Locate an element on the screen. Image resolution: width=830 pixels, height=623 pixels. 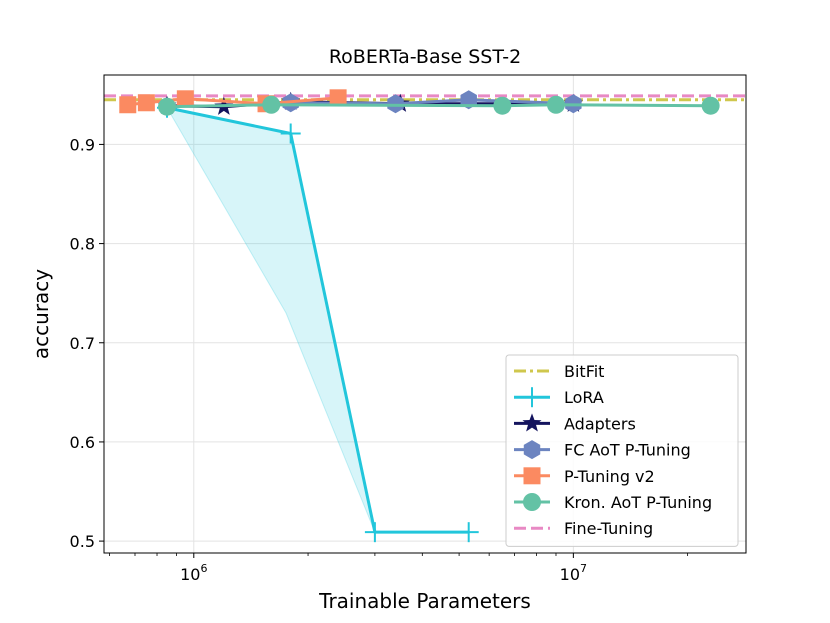
x-axis-title: Trainable Parameters is located at coordinates (424, 601).